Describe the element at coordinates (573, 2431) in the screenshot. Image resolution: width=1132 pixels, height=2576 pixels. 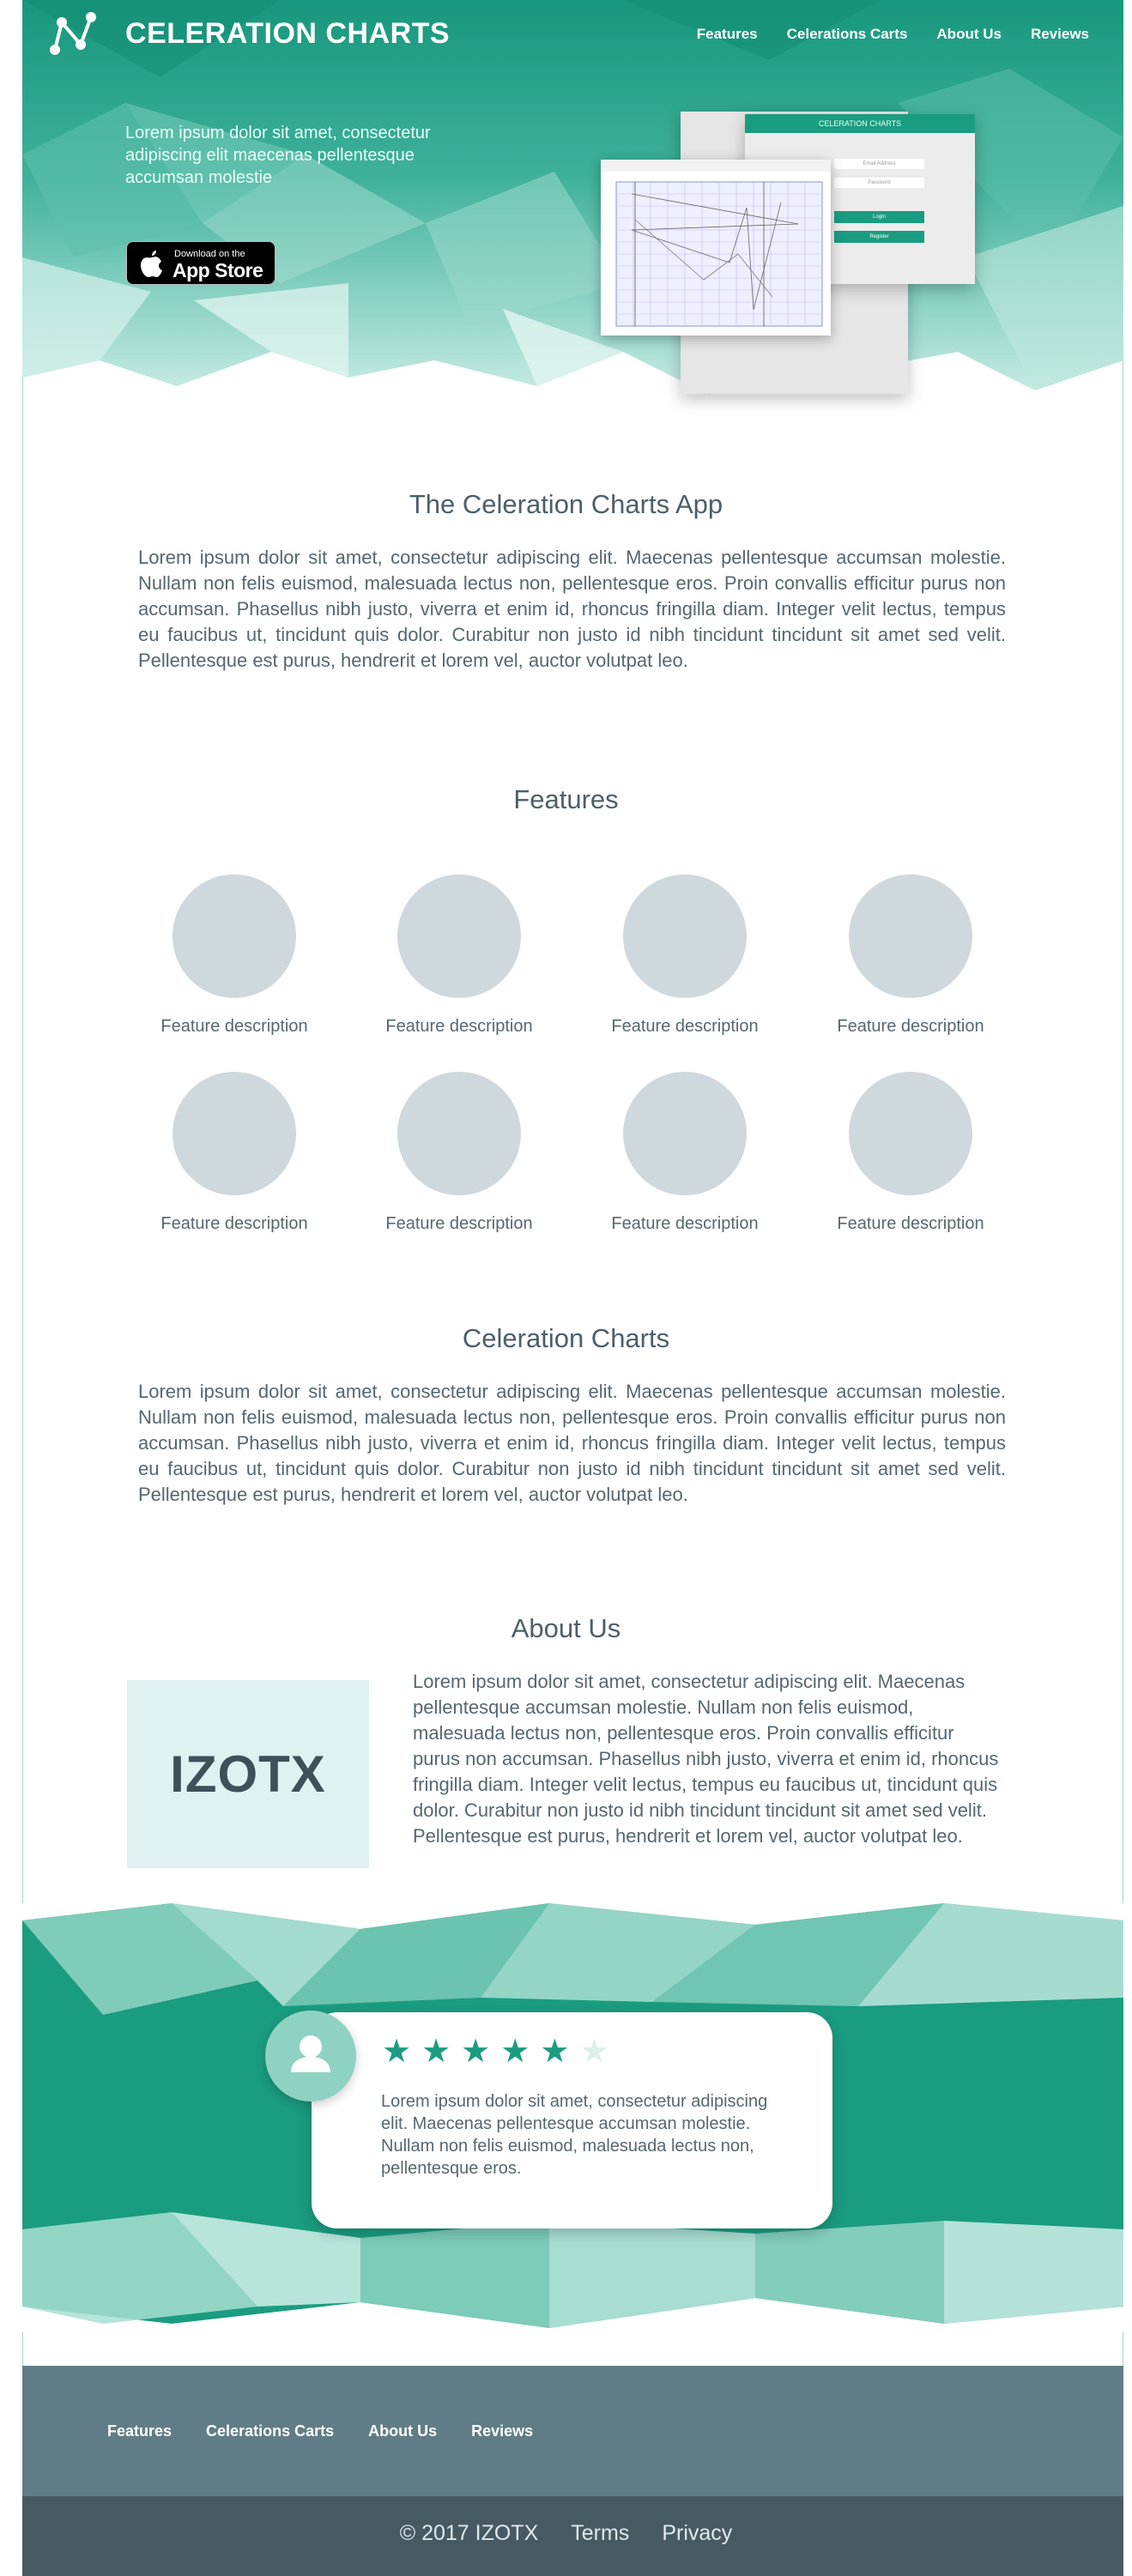
I see `footer-nav-bar` at that location.